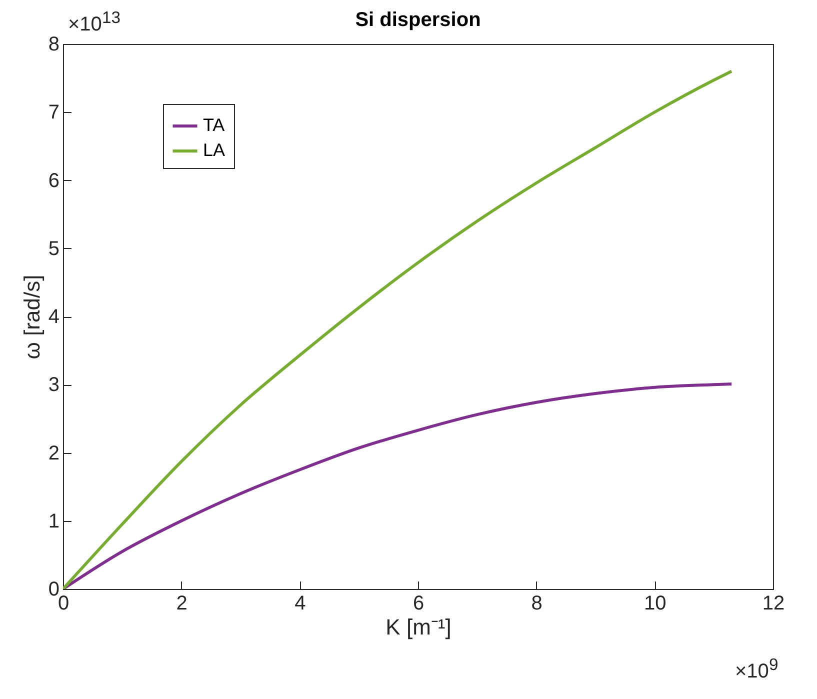 This screenshot has height=699, width=817. What do you see at coordinates (54, 317) in the screenshot?
I see `y-tick-label: 4` at bounding box center [54, 317].